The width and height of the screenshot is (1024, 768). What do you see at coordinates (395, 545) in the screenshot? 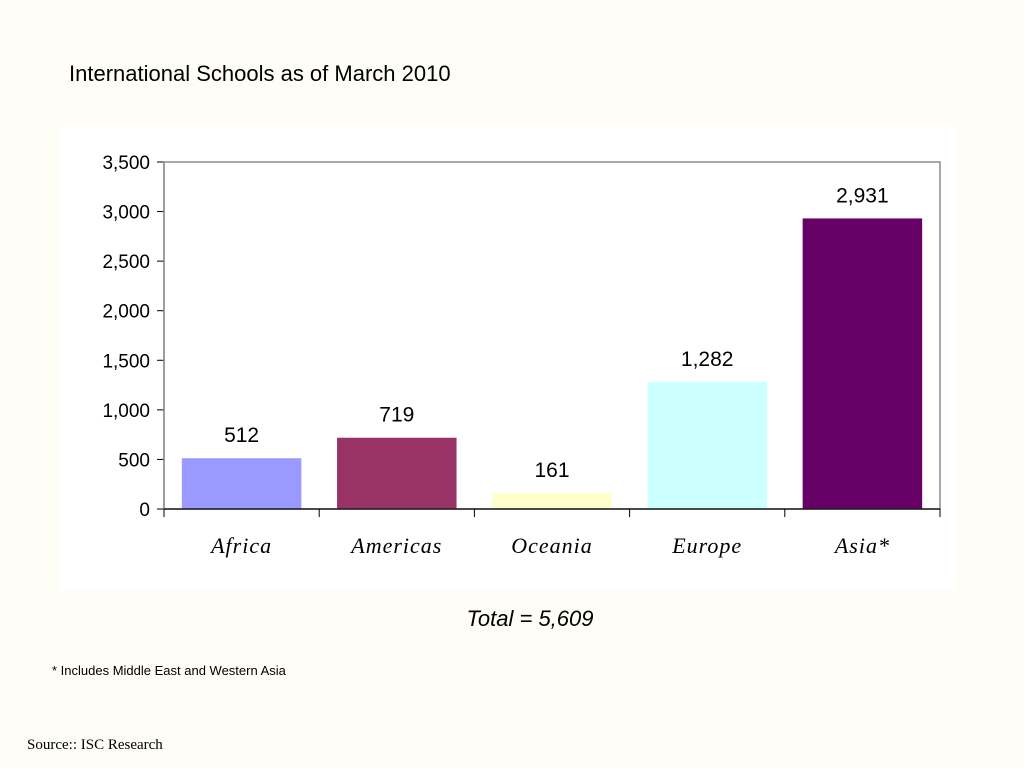
I see `category-label: Americas` at bounding box center [395, 545].